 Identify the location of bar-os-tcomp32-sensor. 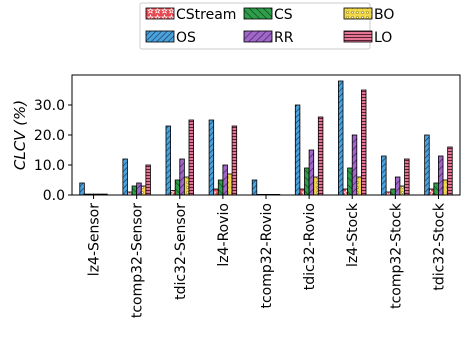
(125, 177).